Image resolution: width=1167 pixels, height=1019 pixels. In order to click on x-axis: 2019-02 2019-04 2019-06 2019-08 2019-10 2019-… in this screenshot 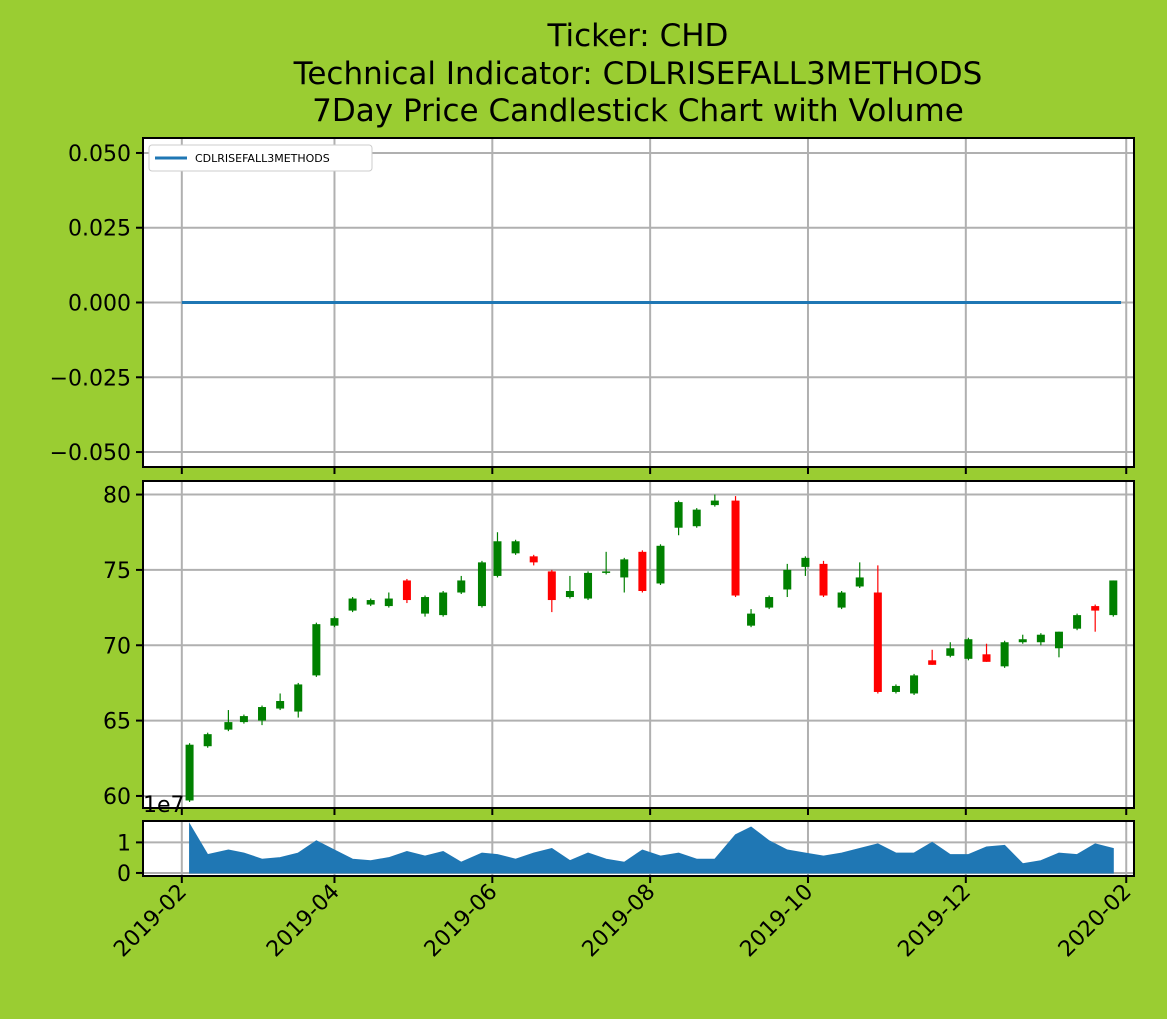, I will do `click(622, 921)`.